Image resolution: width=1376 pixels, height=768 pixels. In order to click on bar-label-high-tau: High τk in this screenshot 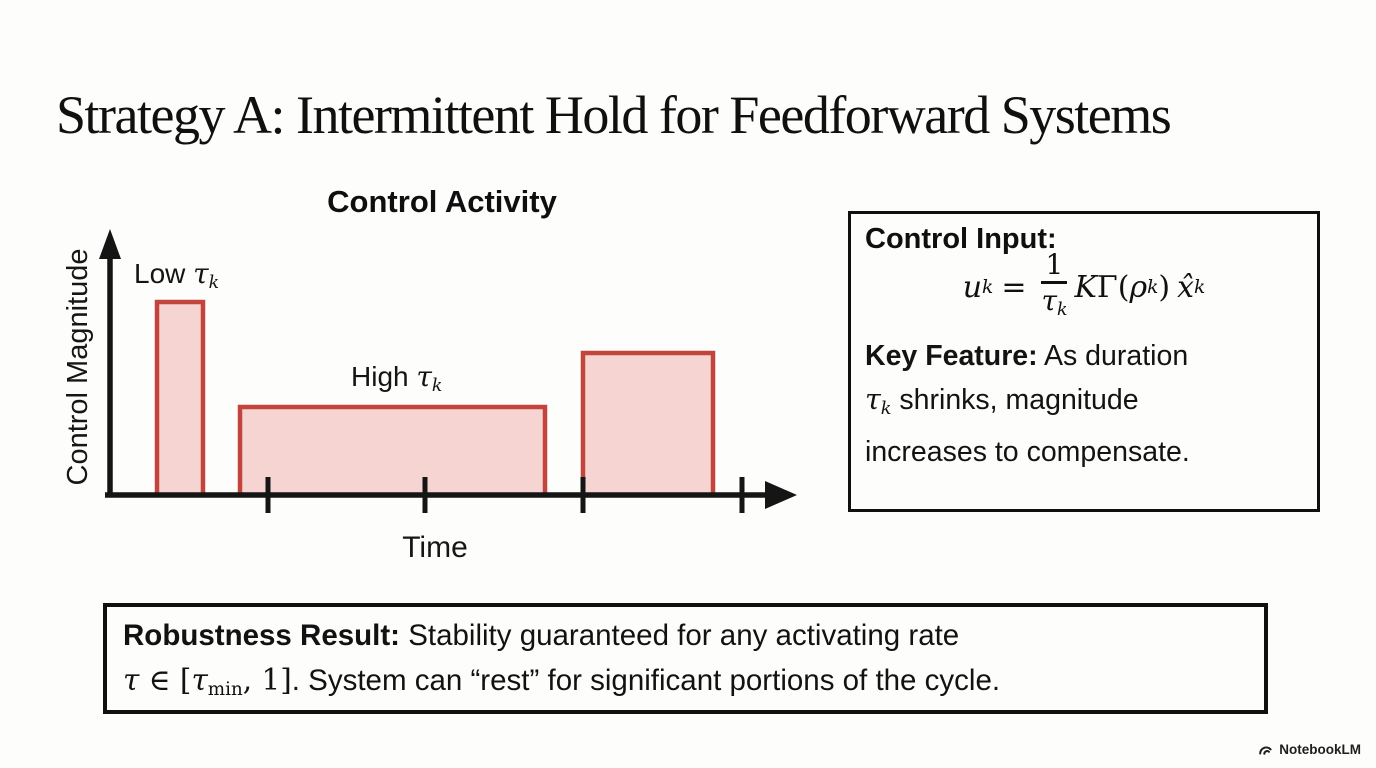, I will do `click(397, 378)`.